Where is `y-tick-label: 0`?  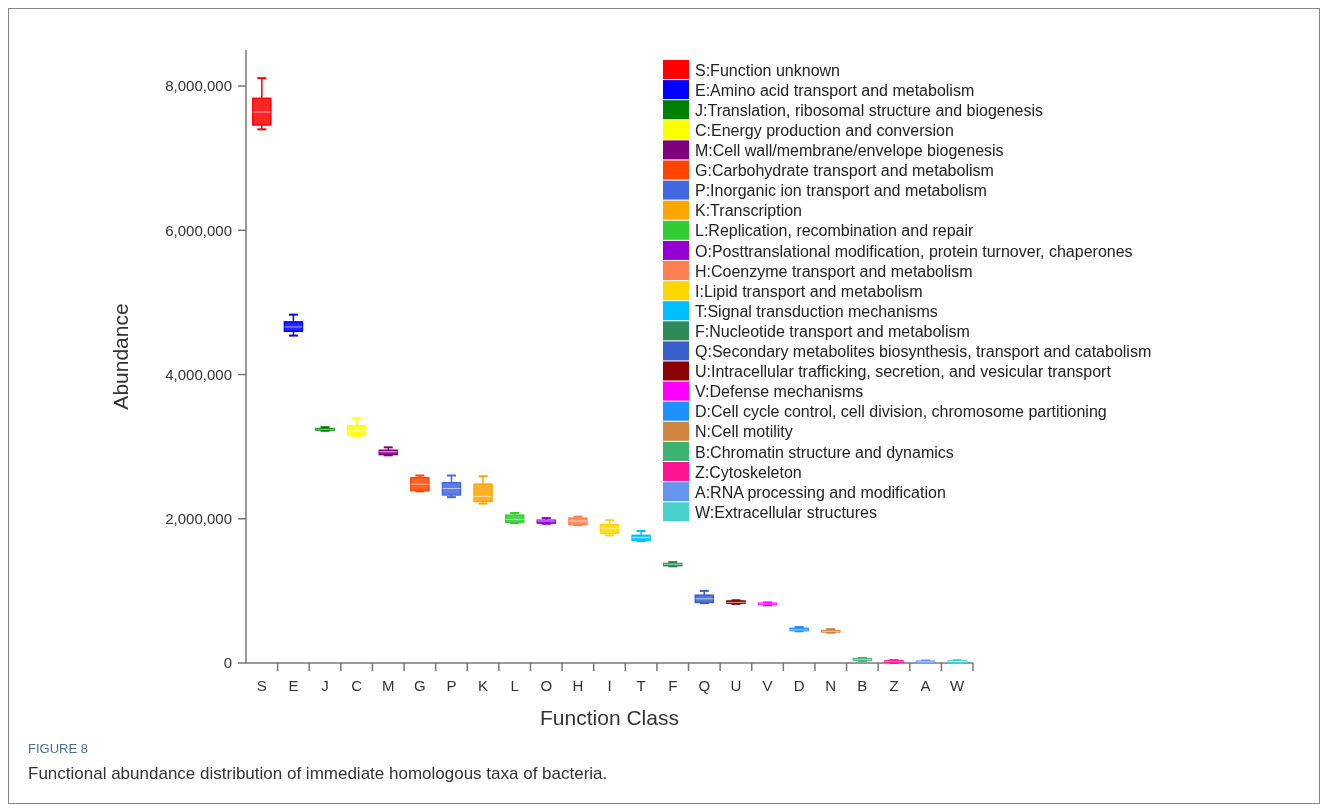
y-tick-label: 0 is located at coordinates (227, 663).